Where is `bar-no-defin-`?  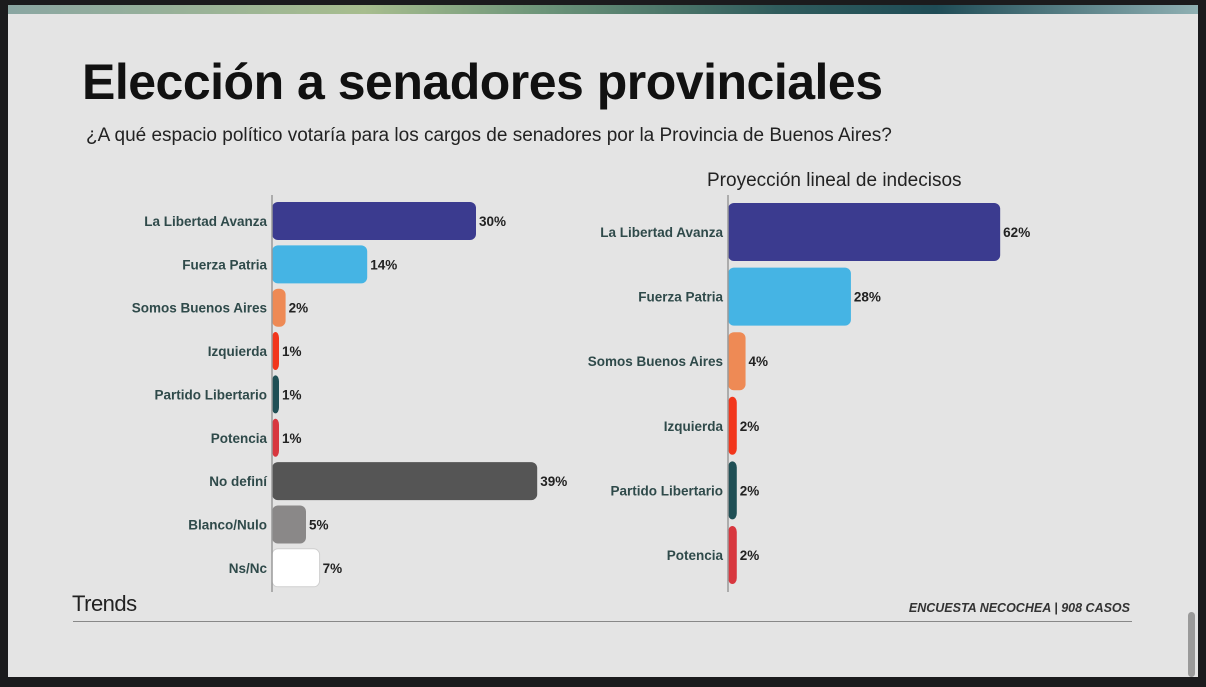
bar-no-defin- is located at coordinates (405, 481).